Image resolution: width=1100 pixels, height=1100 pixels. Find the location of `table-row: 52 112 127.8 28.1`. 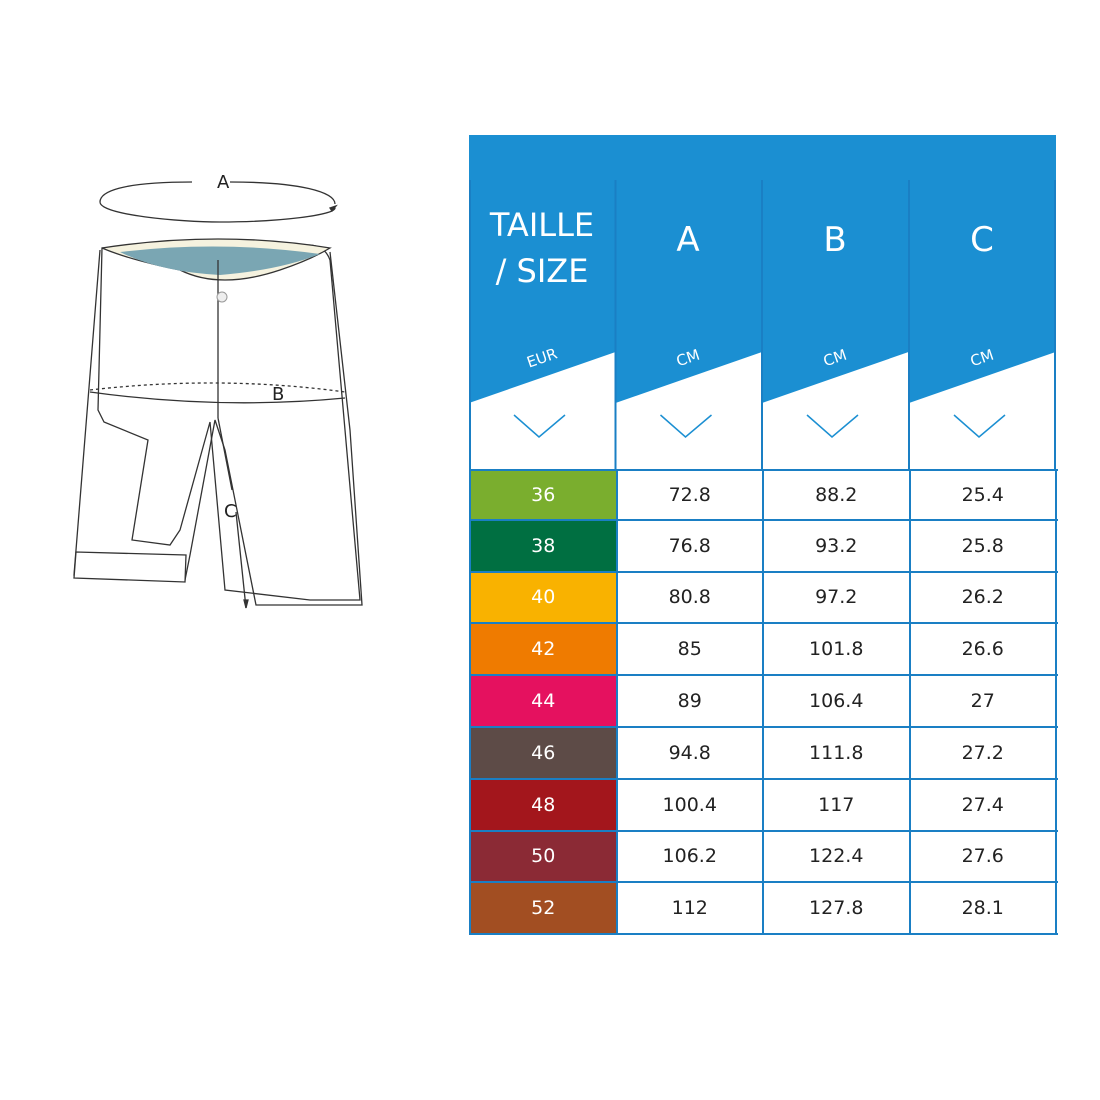

table-row: 52 112 127.8 28.1 is located at coordinates (764, 909).